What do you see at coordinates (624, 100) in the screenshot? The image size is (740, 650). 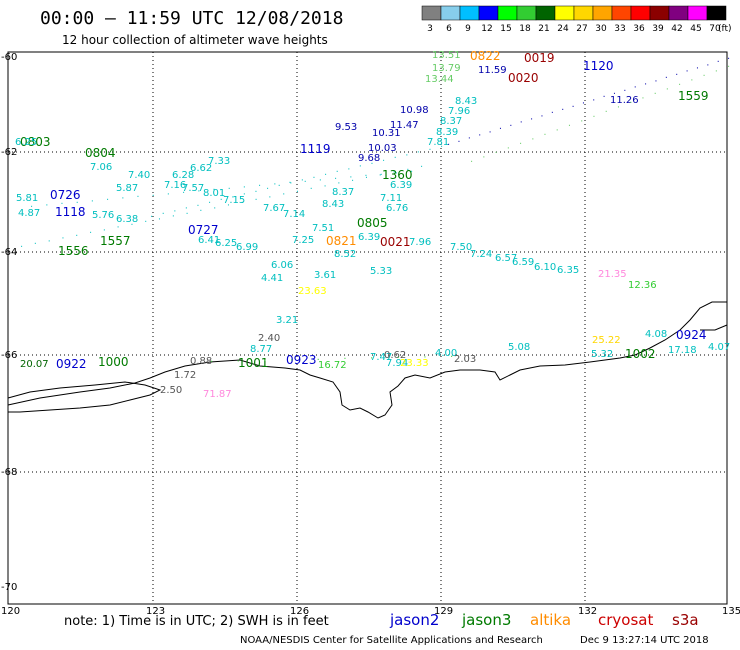 I see `swh-value-label: 11.26` at bounding box center [624, 100].